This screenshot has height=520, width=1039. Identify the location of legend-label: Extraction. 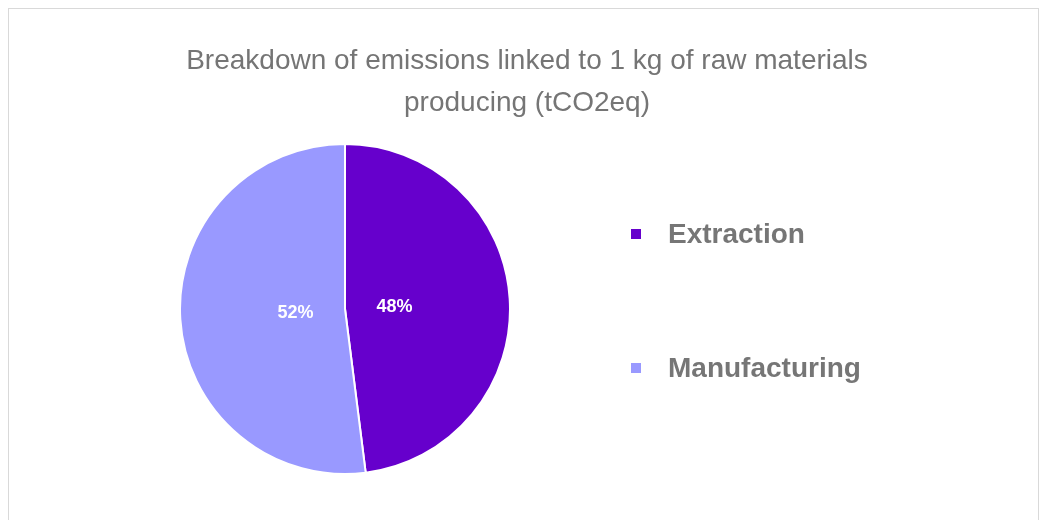
(736, 234).